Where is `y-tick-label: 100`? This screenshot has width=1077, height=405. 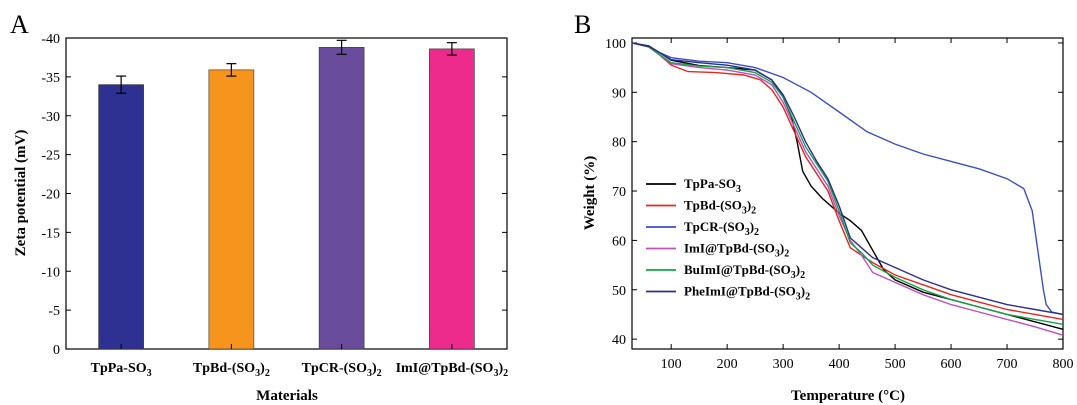 y-tick-label: 100 is located at coordinates (615, 44).